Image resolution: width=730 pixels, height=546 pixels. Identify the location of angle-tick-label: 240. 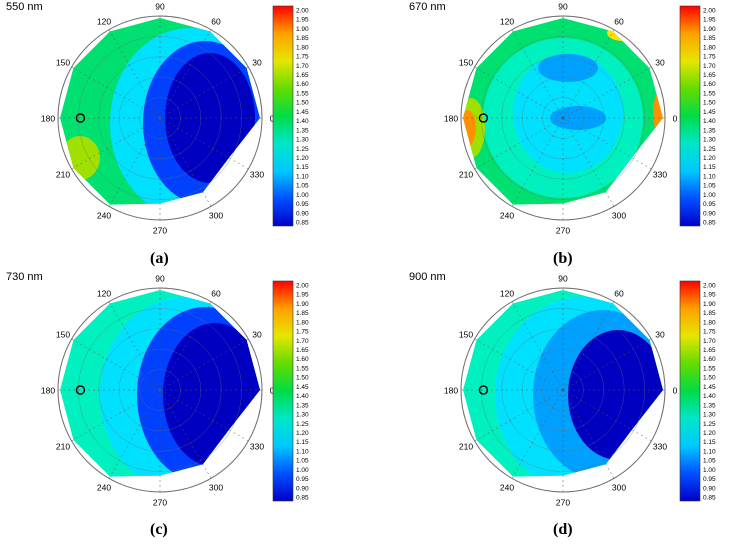
(507, 215).